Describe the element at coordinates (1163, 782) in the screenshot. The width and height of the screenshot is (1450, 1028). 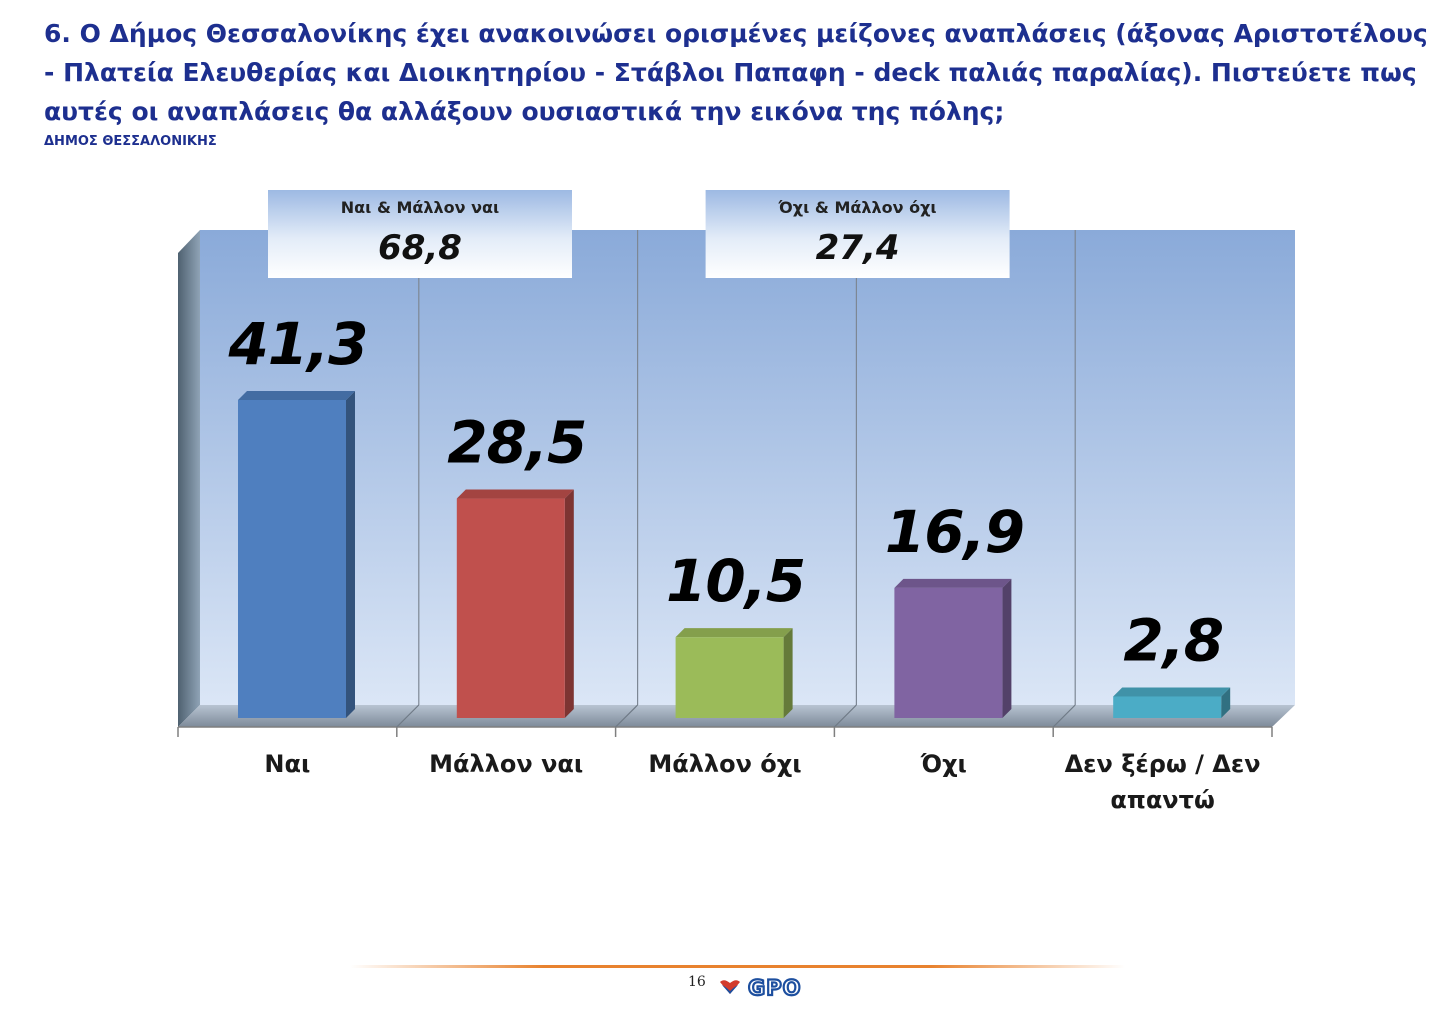
I see `category-label: Δεν ξέρω / Δεν απαντώ` at that location.